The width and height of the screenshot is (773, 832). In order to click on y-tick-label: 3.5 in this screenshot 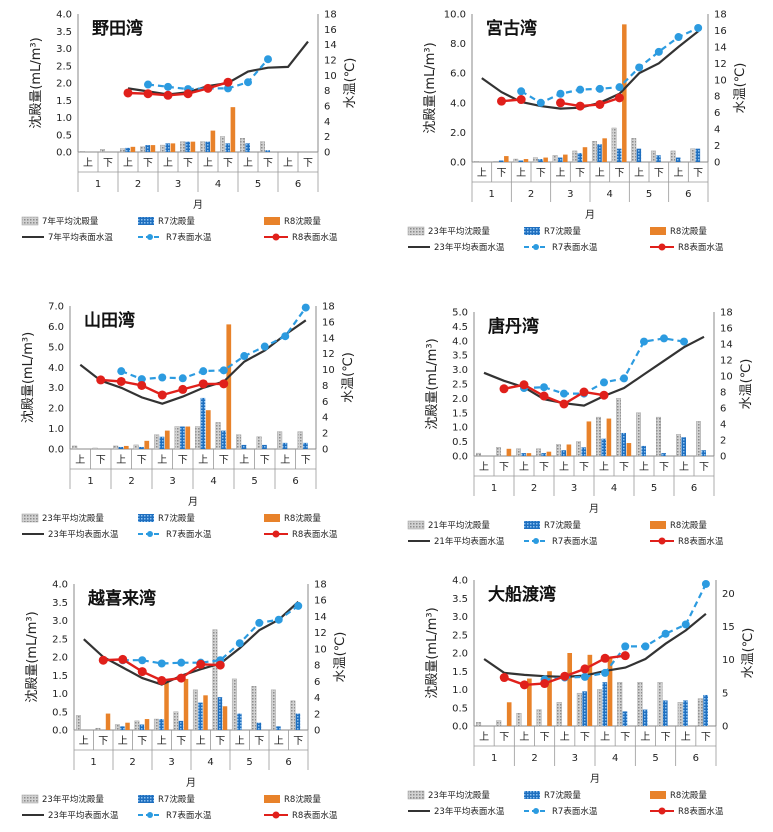, I will do `click(64, 32)`.